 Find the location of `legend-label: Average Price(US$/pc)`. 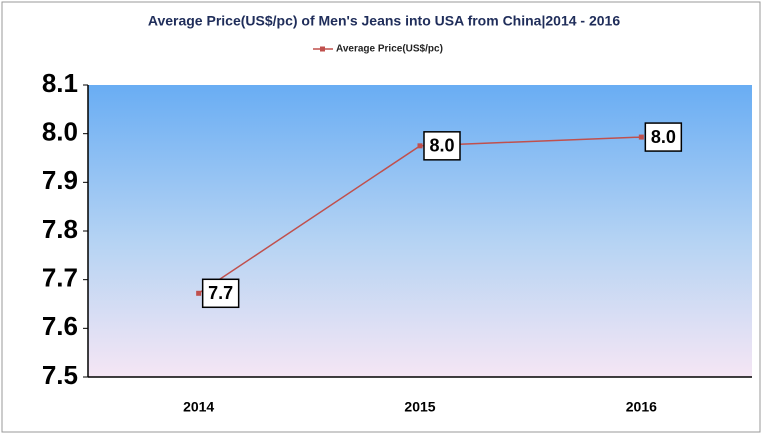

legend-label: Average Price(US$/pc) is located at coordinates (389, 49).